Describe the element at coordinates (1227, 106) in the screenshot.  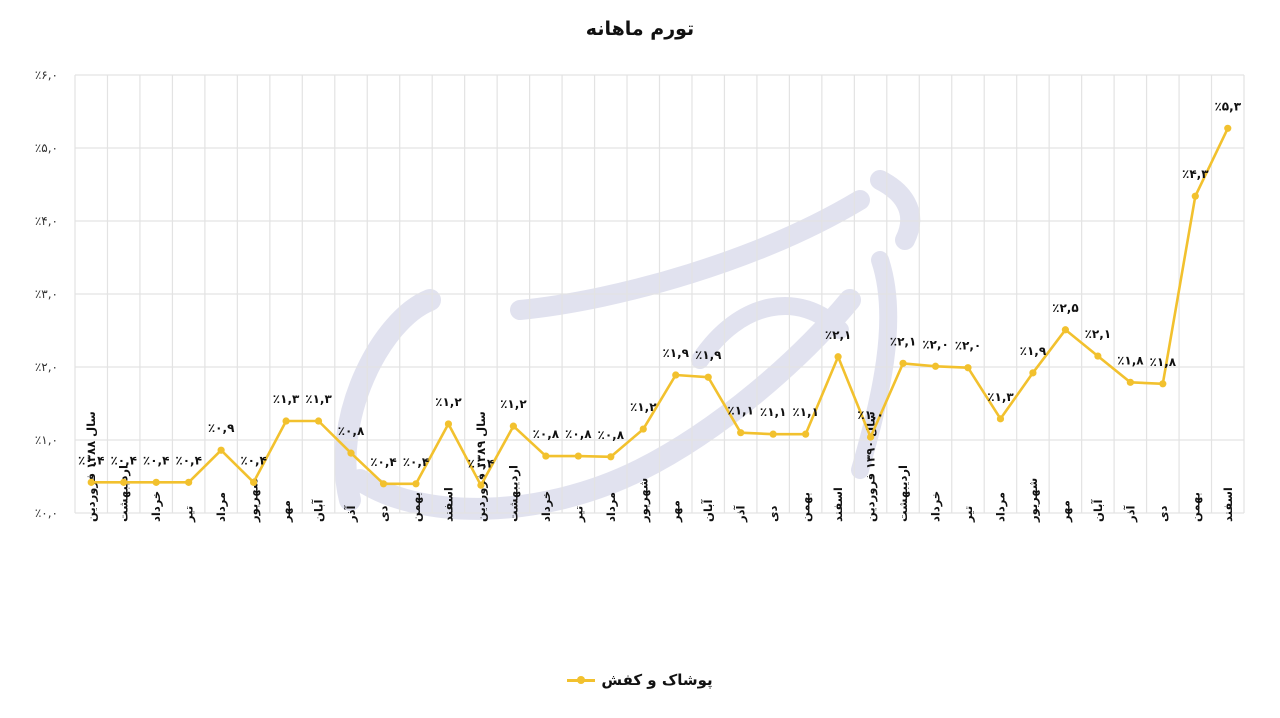
I see `data-label: ٪۵,۳` at that location.